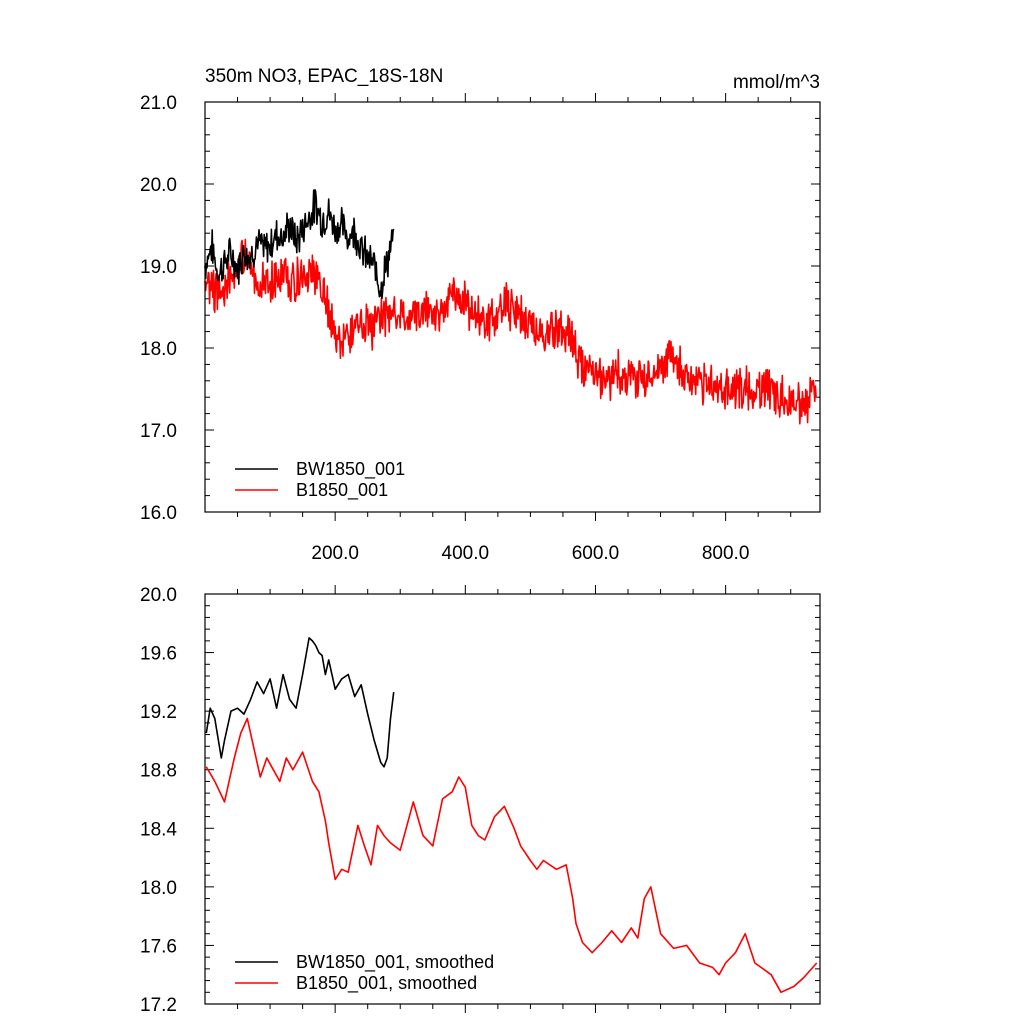  What do you see at coordinates (726, 553) in the screenshot?
I see `top-x-tick-label: 800.0` at bounding box center [726, 553].